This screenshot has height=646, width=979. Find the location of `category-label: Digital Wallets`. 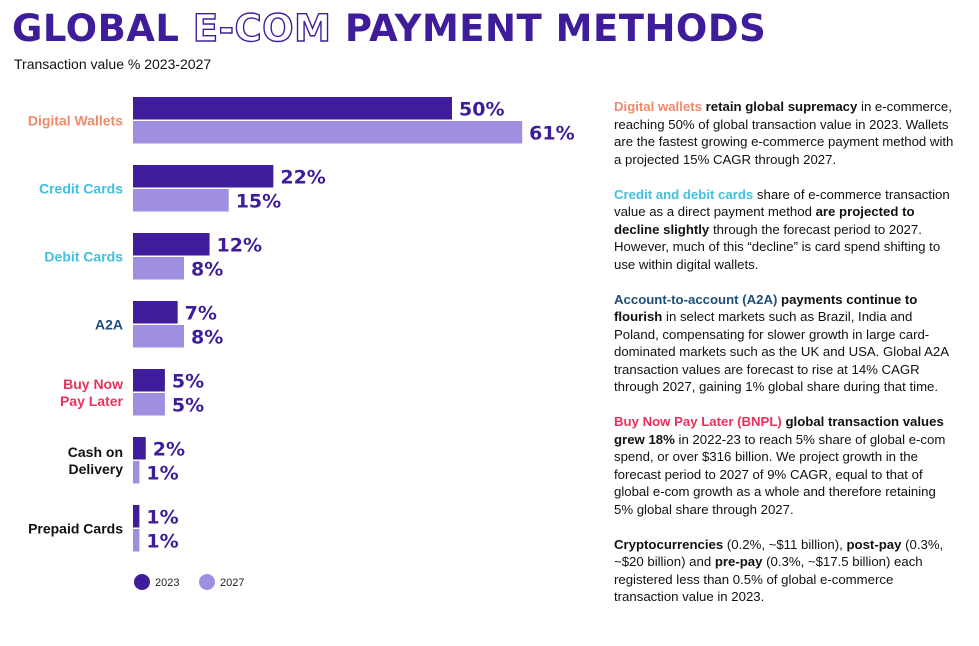

category-label: Digital Wallets is located at coordinates (75, 120).